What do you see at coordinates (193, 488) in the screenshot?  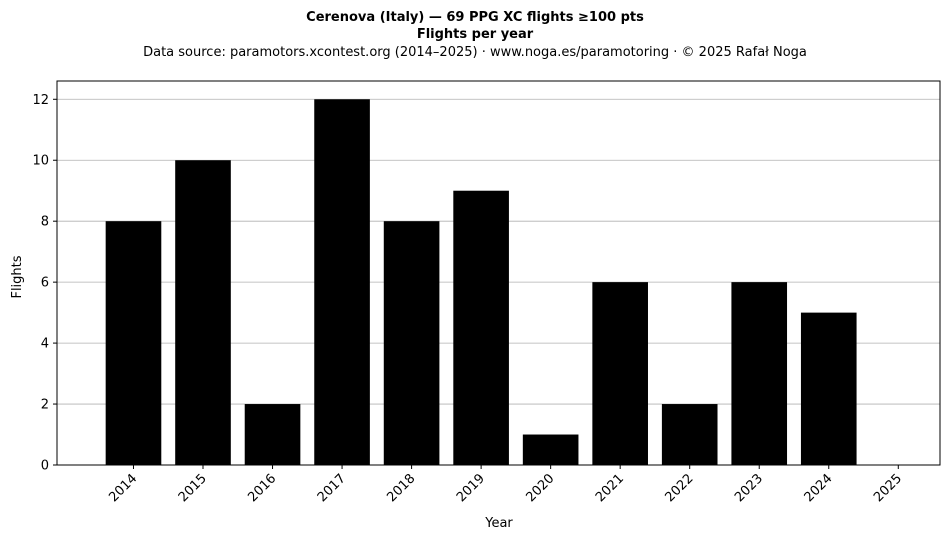 I see `x-tick-label: 2015` at bounding box center [193, 488].